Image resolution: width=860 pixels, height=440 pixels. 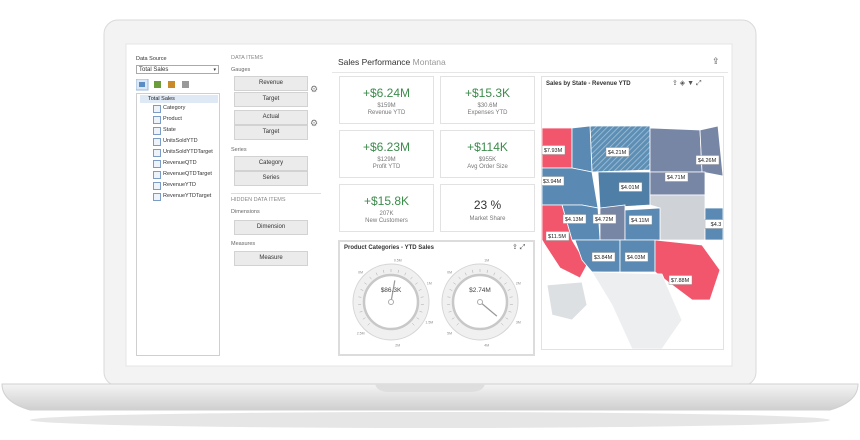 I want to click on data-item-button: Dimension, so click(x=271, y=227).